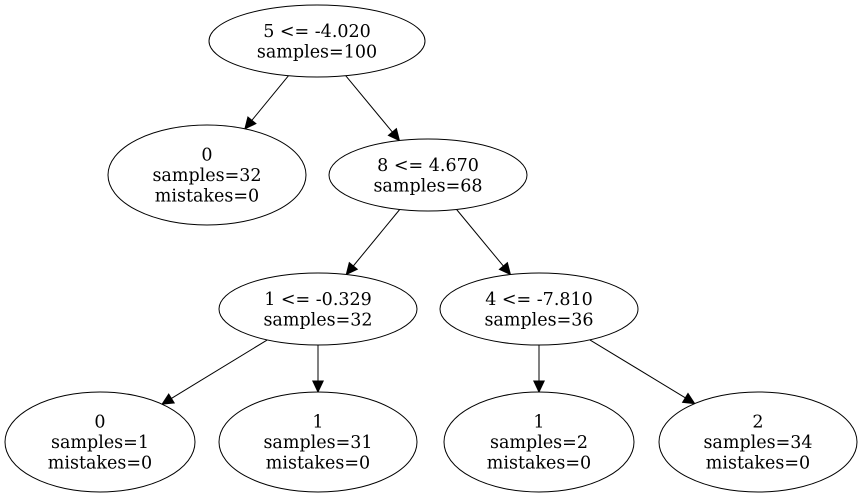  Describe the element at coordinates (539, 369) in the screenshot. I see `edge-n4-n7` at that location.